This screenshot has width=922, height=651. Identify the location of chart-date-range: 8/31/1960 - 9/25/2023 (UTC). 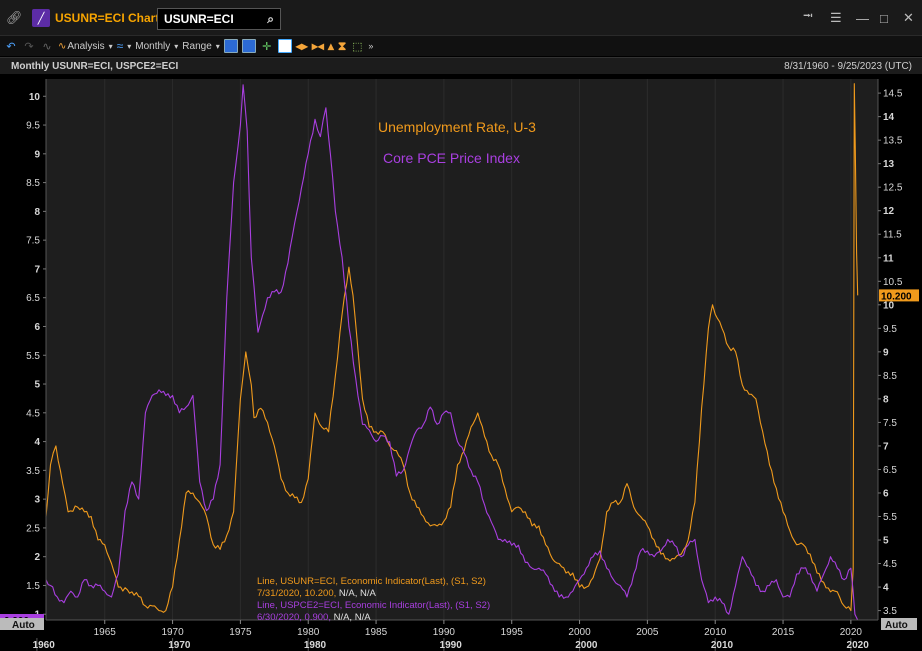
(848, 66).